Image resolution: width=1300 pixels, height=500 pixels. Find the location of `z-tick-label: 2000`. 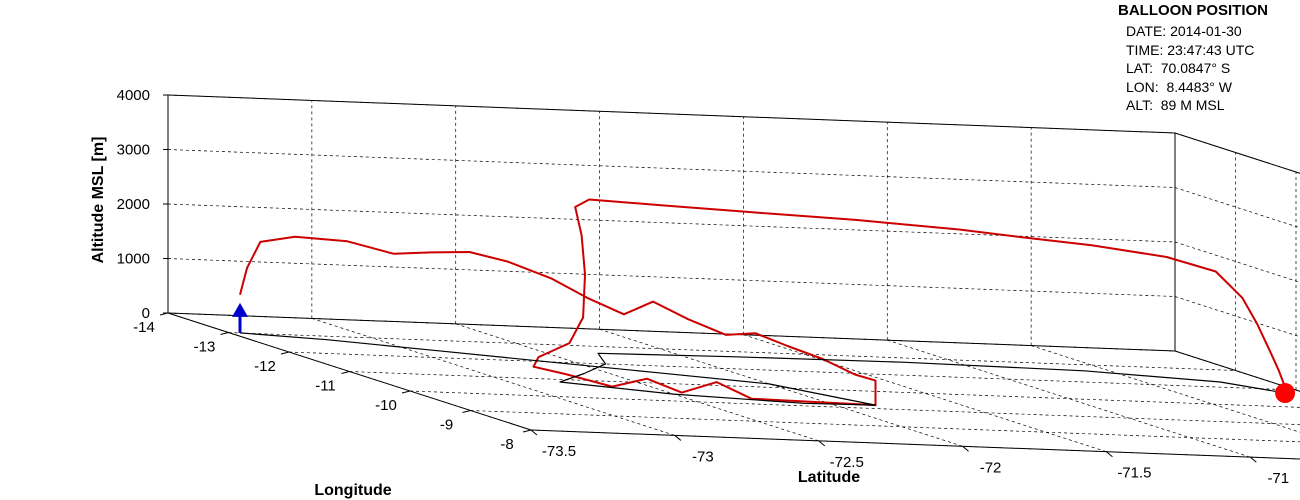

z-tick-label: 2000 is located at coordinates (133, 204).